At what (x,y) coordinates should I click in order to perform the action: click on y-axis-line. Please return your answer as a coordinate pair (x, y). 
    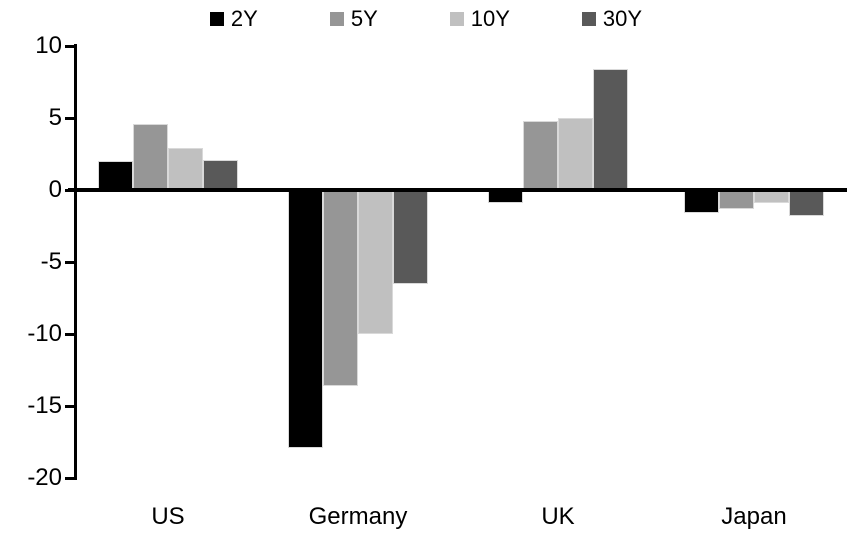
    Looking at the image, I should click on (75, 262).